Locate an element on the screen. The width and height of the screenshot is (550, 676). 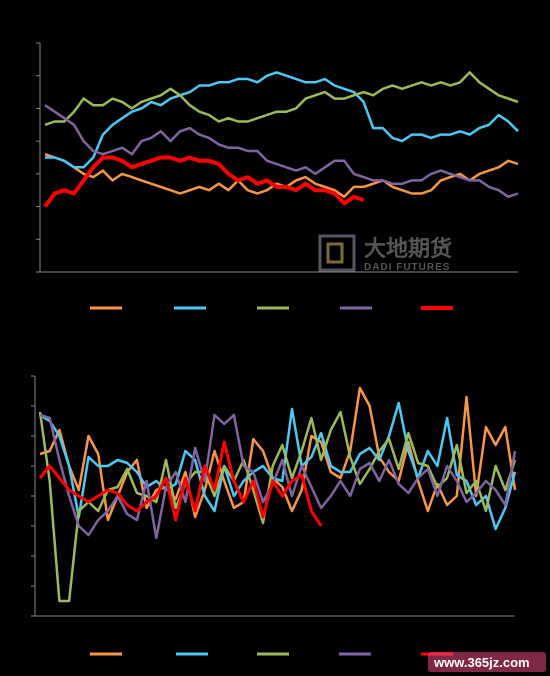
watermark-badge is located at coordinates (487, 662).